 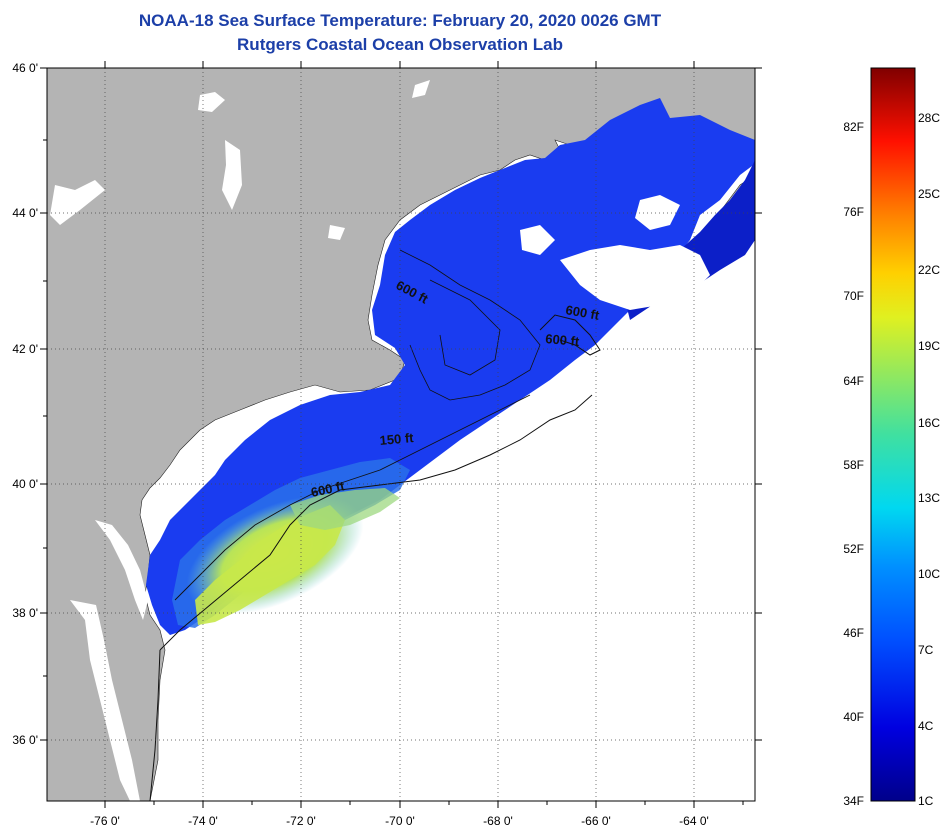 I want to click on delaware-bay, so click(x=121, y=570).